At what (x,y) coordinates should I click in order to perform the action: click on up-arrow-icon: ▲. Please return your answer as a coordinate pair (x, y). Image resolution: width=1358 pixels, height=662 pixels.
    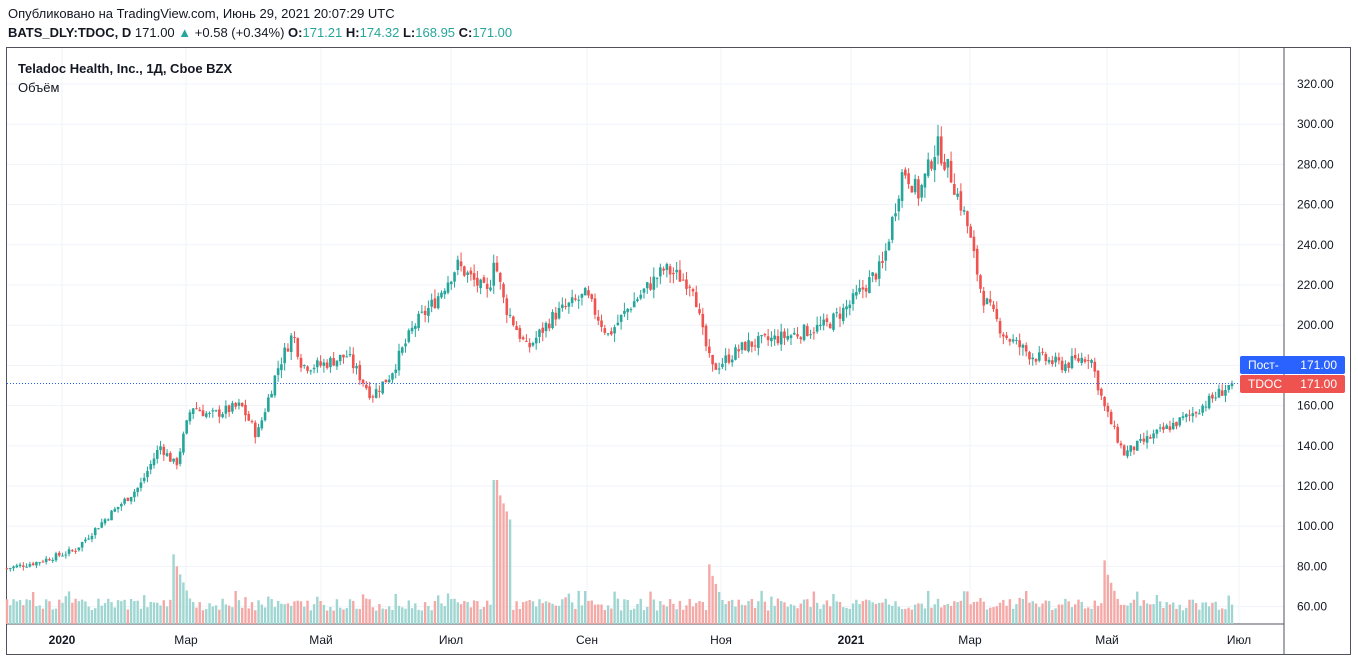
    Looking at the image, I should click on (185, 32).